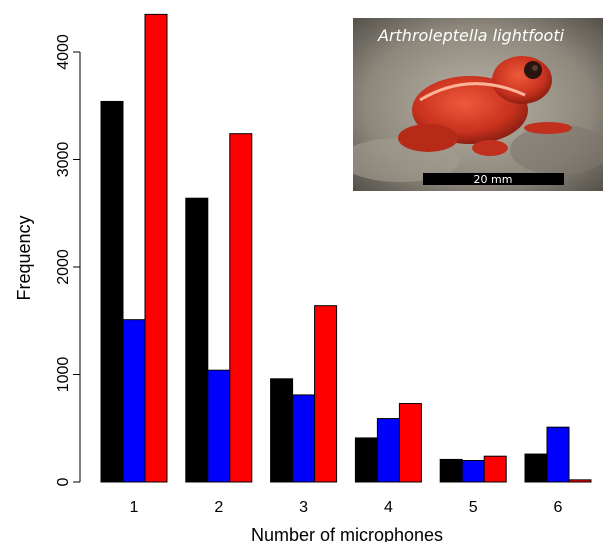 The height and width of the screenshot is (542, 603). What do you see at coordinates (473, 507) in the screenshot?
I see `x-tick-label: 5` at bounding box center [473, 507].